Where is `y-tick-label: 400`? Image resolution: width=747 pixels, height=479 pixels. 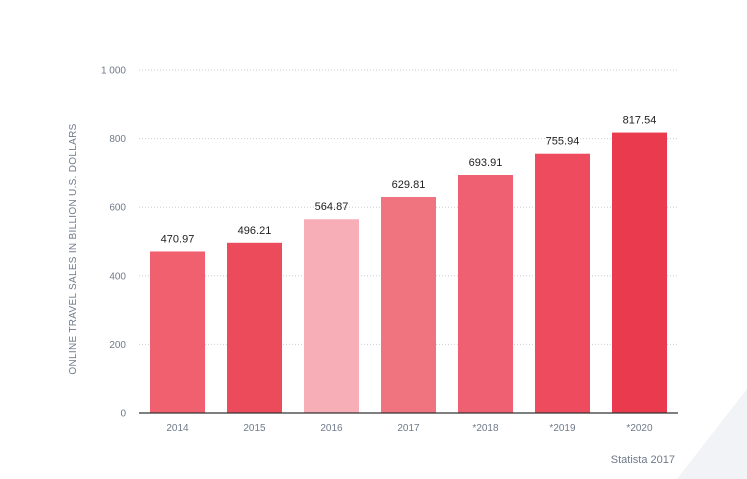
y-tick-label: 400 is located at coordinates (117, 276).